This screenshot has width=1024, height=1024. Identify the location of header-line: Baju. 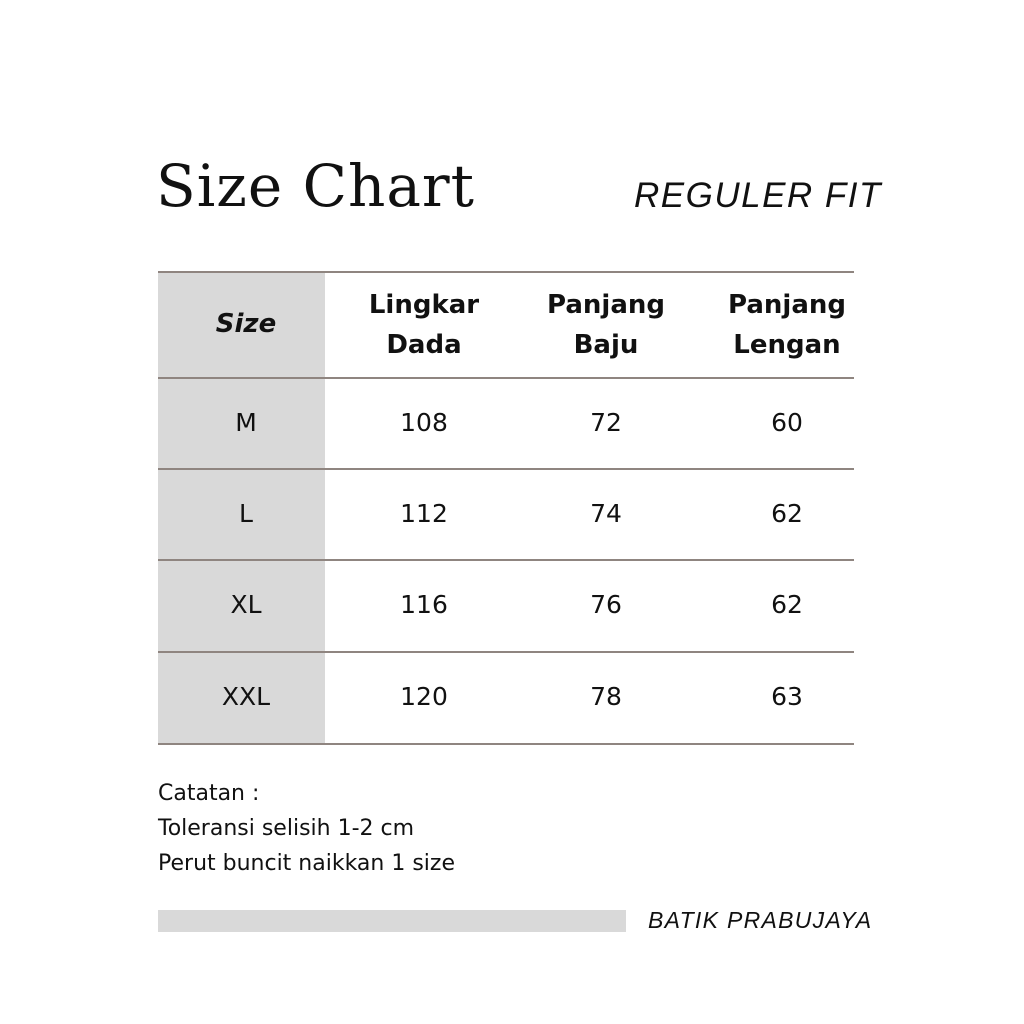
(606, 345).